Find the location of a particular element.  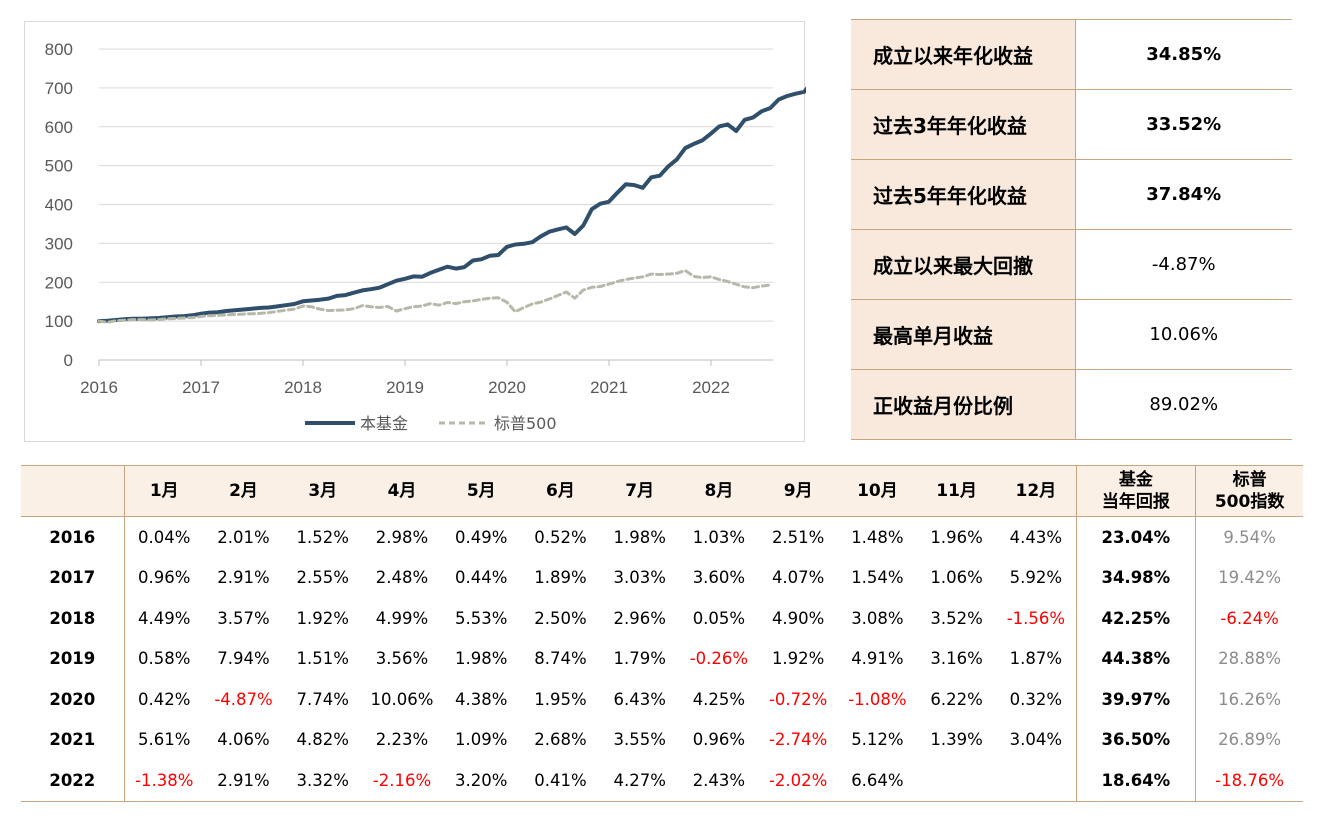

month-return-cell: 3.16% is located at coordinates (956, 659).